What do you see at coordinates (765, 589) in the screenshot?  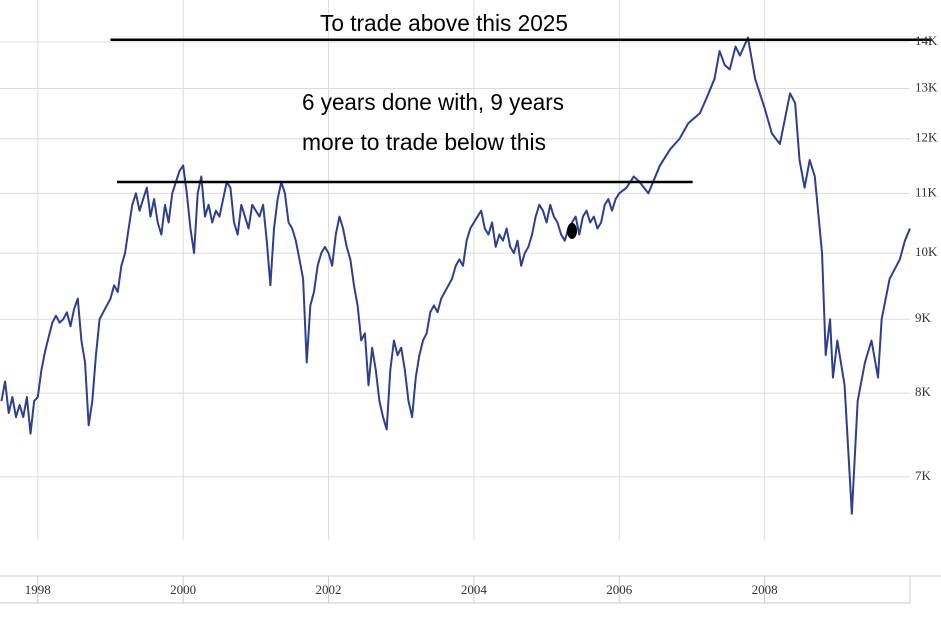 I see `x-tick-label: 2008` at bounding box center [765, 589].